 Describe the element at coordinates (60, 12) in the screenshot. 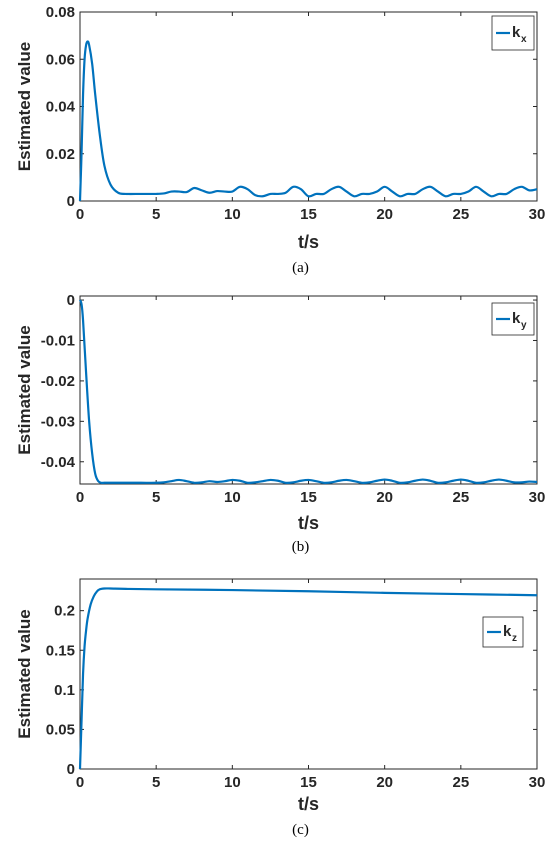

I see `y-tick-label: 0.08` at that location.